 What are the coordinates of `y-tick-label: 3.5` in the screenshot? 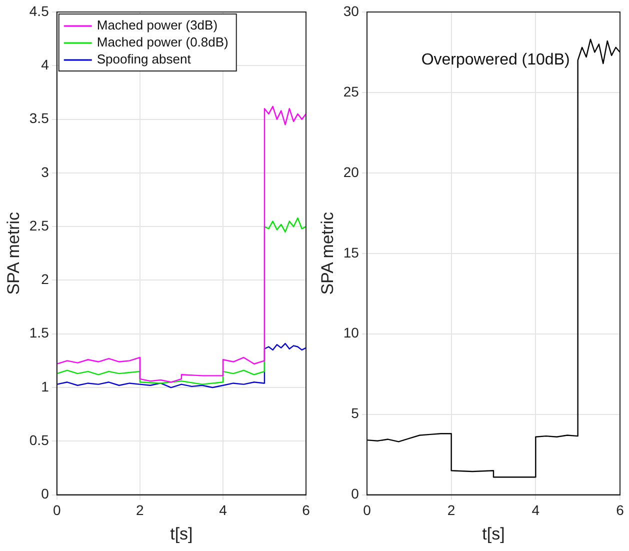 It's located at (39, 118).